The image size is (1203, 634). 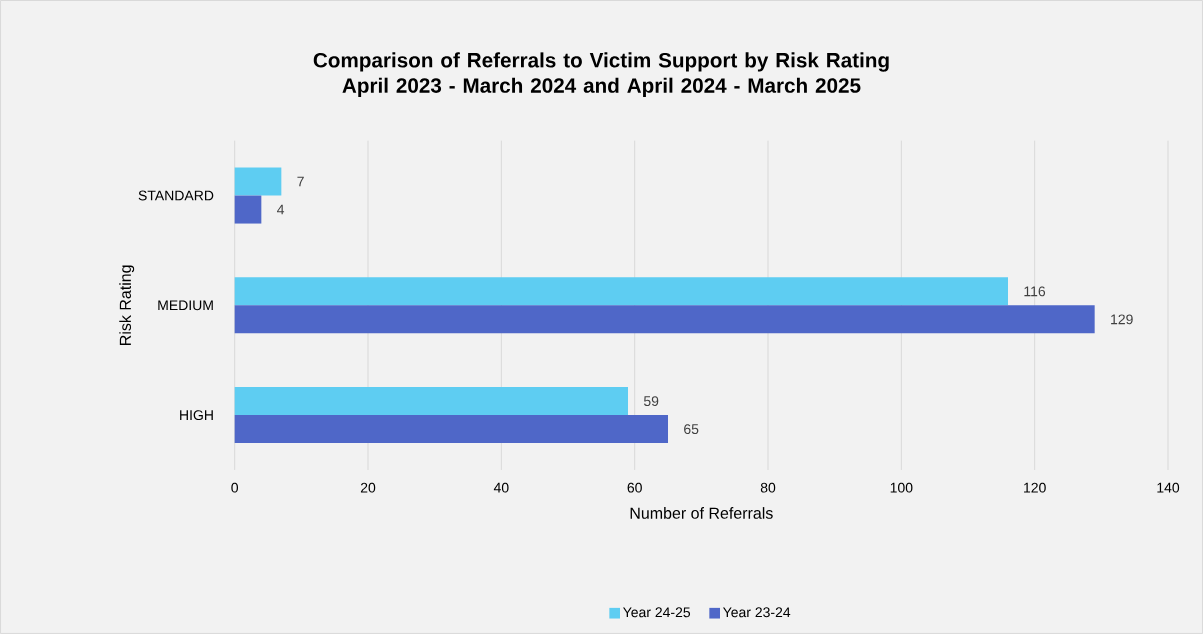 I want to click on x-tick-label: 80, so click(x=768, y=487).